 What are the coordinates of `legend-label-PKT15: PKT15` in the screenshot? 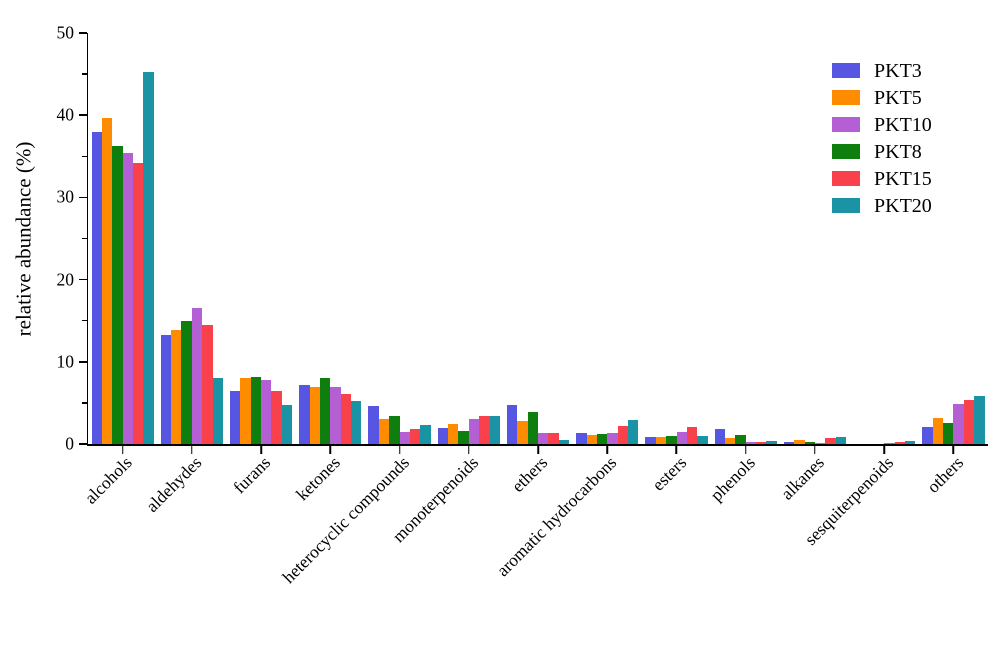 It's located at (903, 178).